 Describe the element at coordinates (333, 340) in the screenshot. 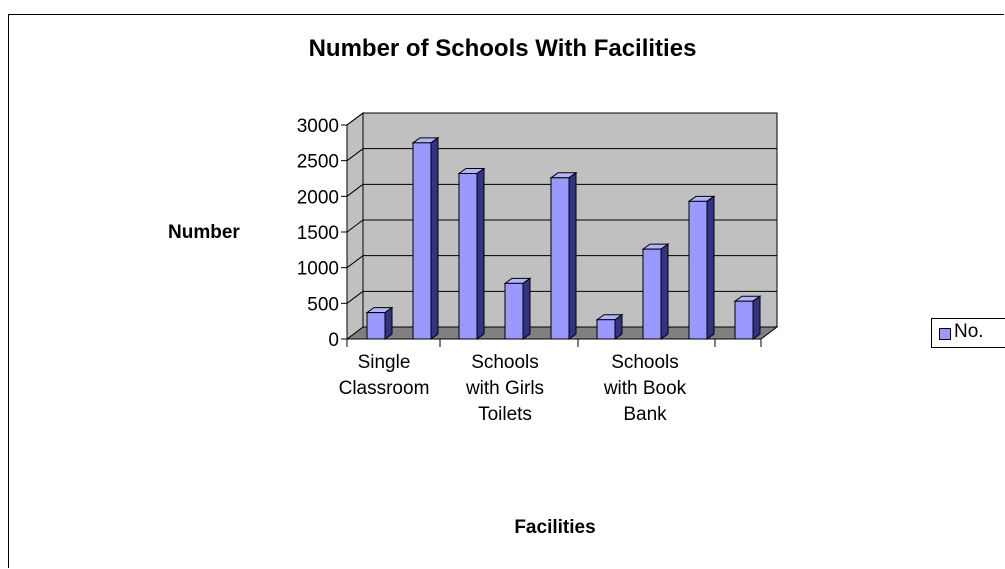

I see `y-tick-label: 0` at that location.